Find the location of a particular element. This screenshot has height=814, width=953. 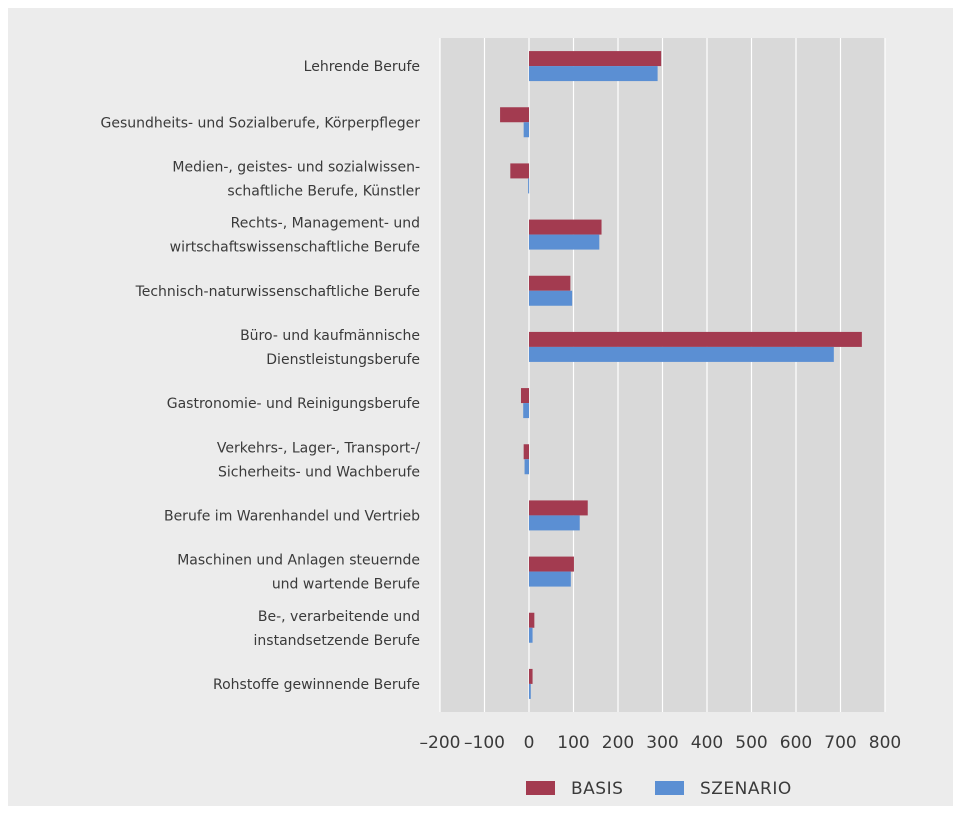

category-label: Lehrende Berufe is located at coordinates (362, 67).